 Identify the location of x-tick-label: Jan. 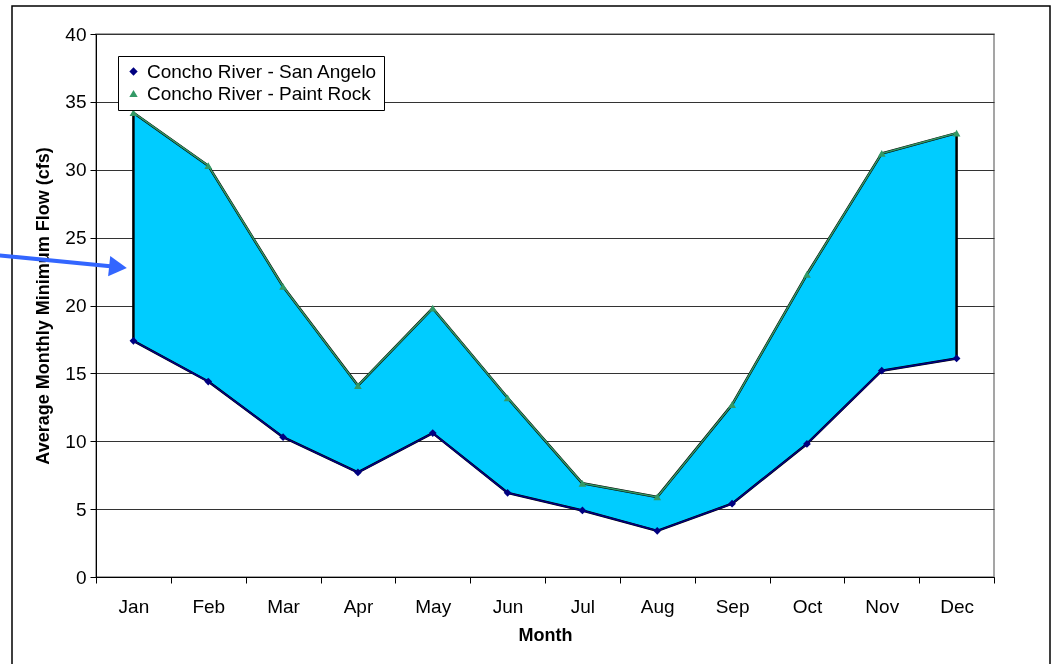
(134, 606).